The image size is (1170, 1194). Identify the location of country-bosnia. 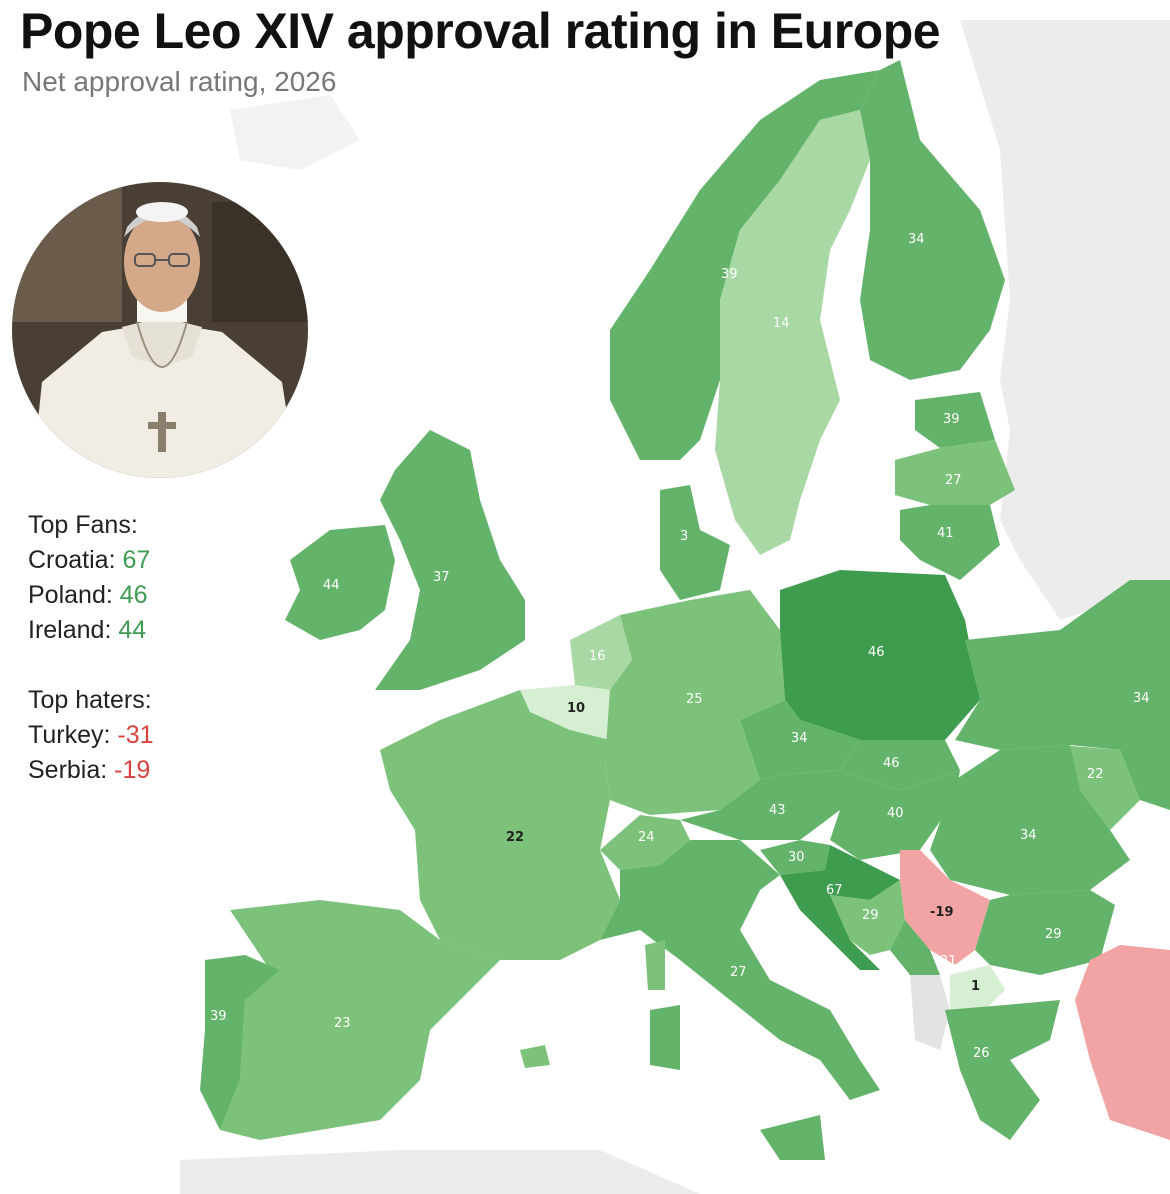
(867, 917).